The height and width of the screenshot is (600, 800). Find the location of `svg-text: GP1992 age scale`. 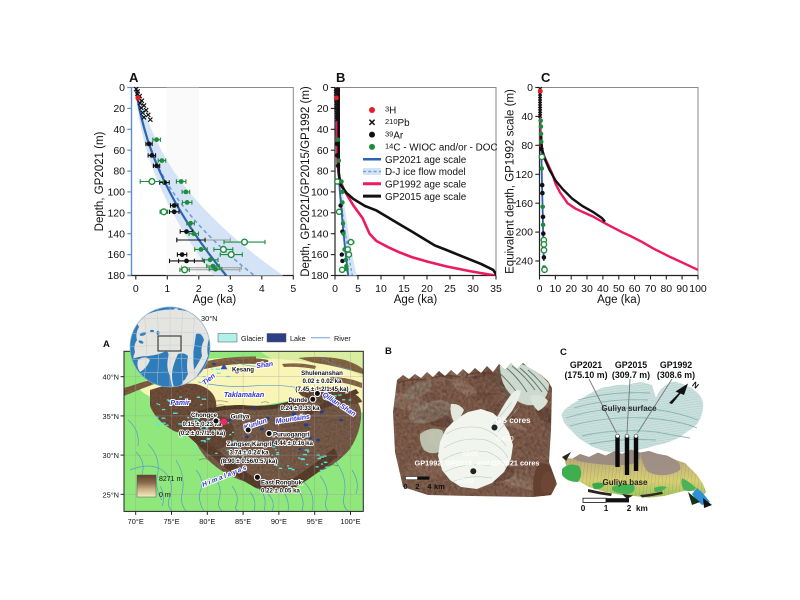

svg-text: GP1992 age scale is located at coordinates (426, 185).